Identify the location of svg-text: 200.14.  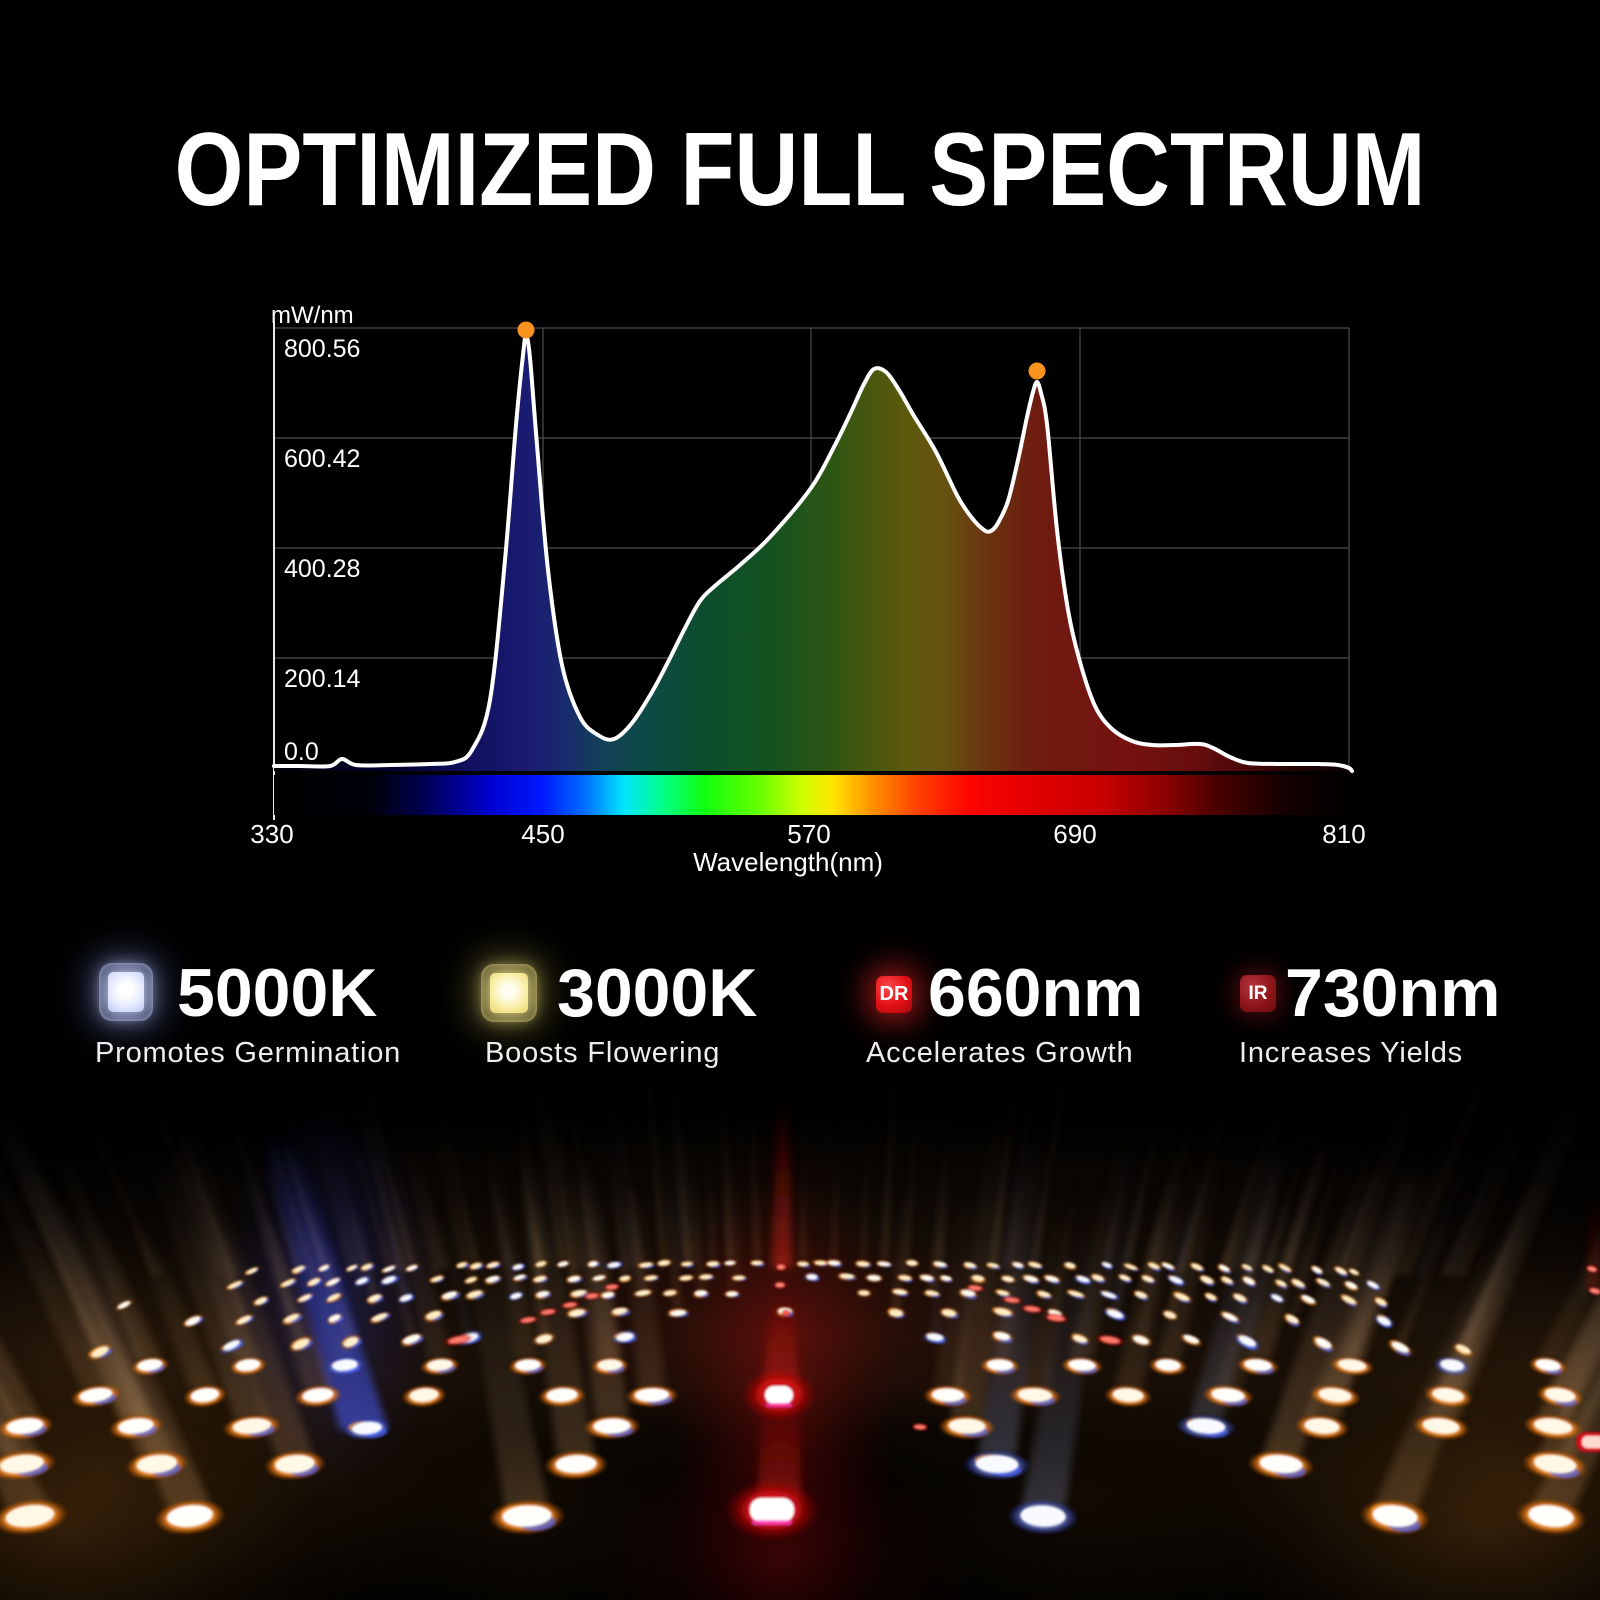
(322, 679).